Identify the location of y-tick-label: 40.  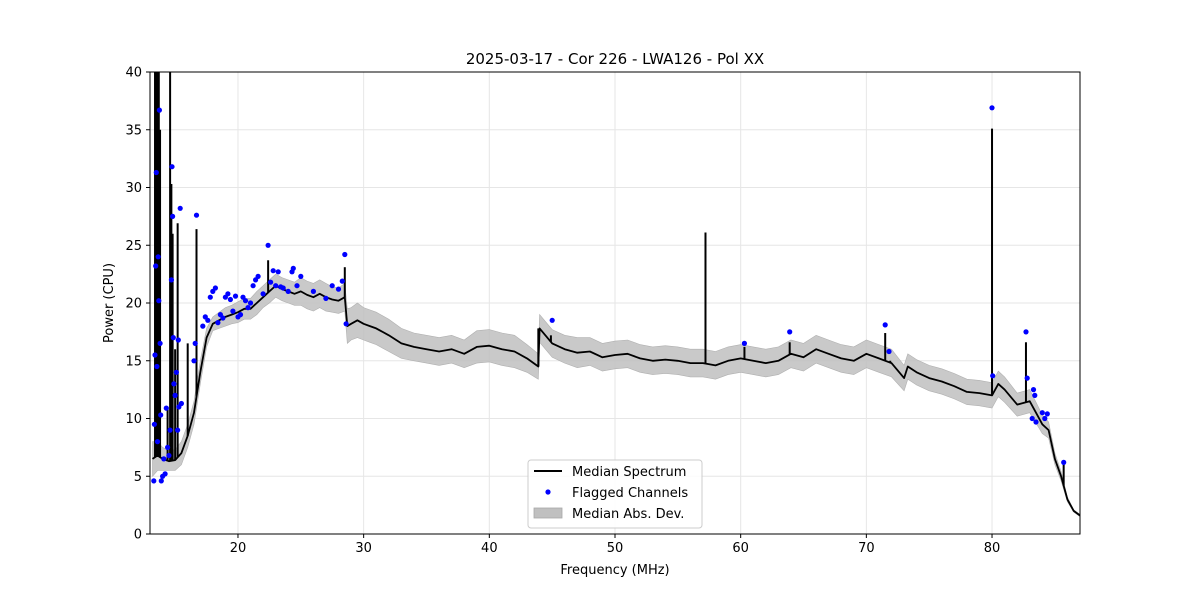
(133, 73).